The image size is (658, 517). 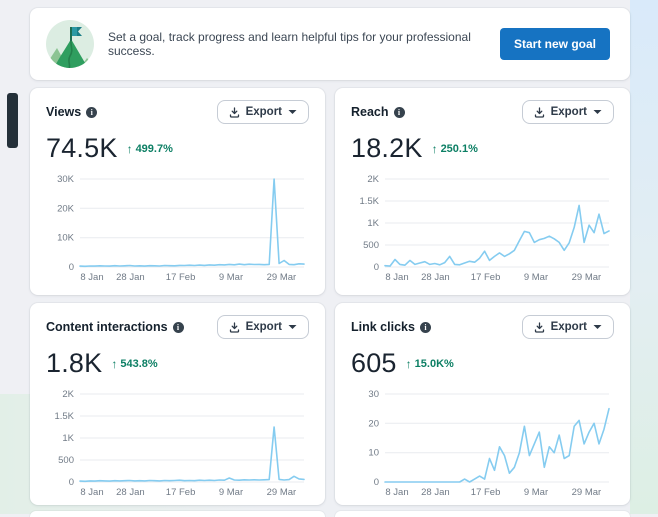 I want to click on metric-value: 18.2K, so click(x=387, y=148).